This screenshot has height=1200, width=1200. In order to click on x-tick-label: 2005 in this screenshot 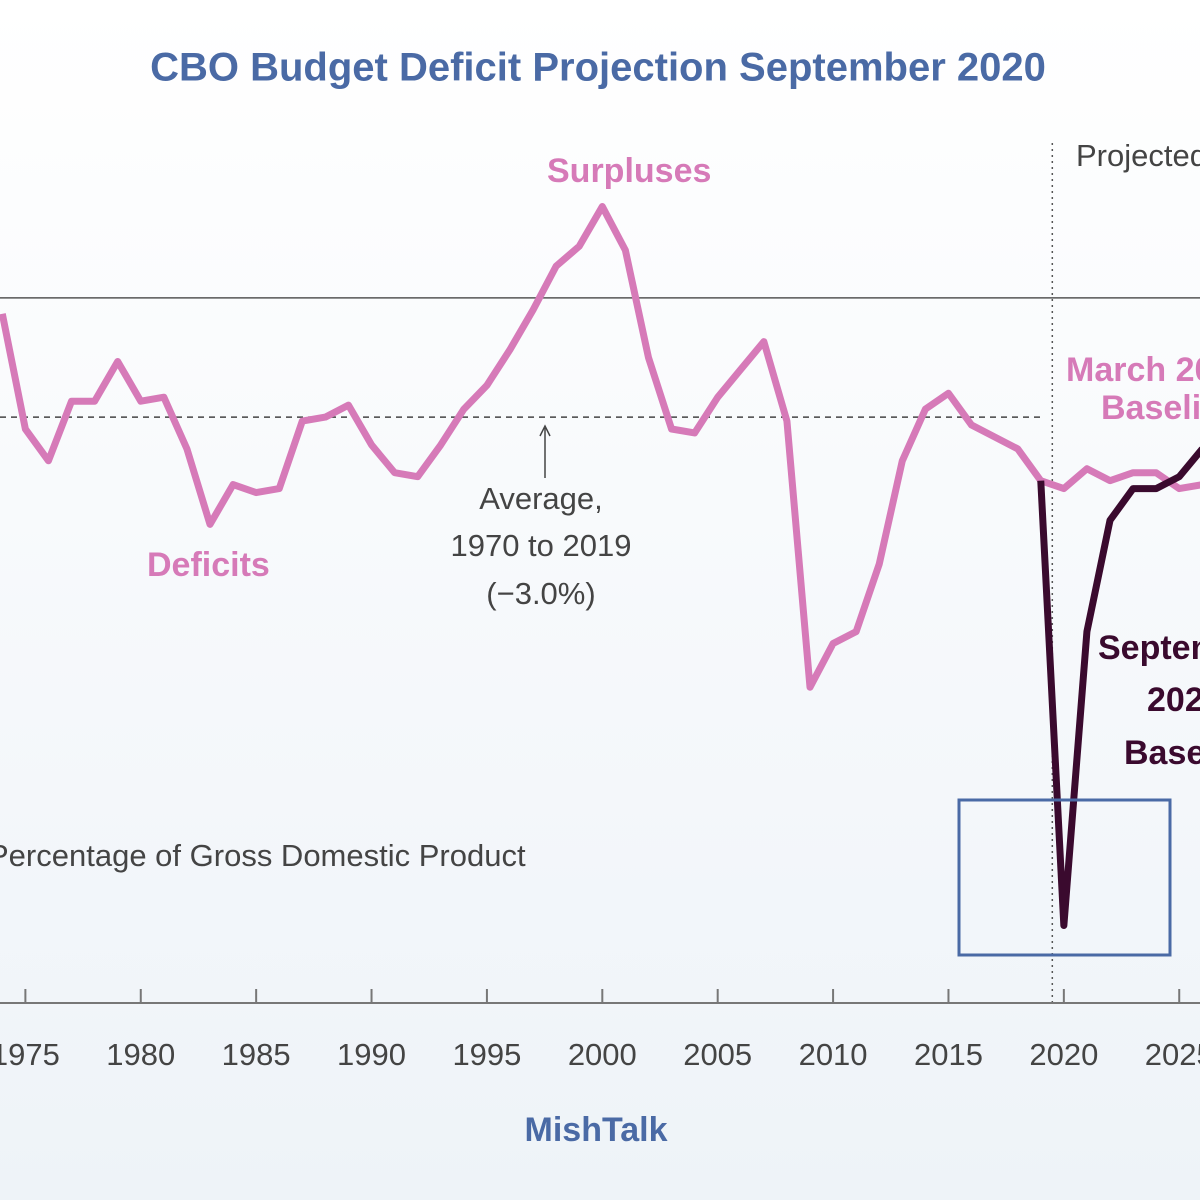, I will do `click(717, 1054)`.